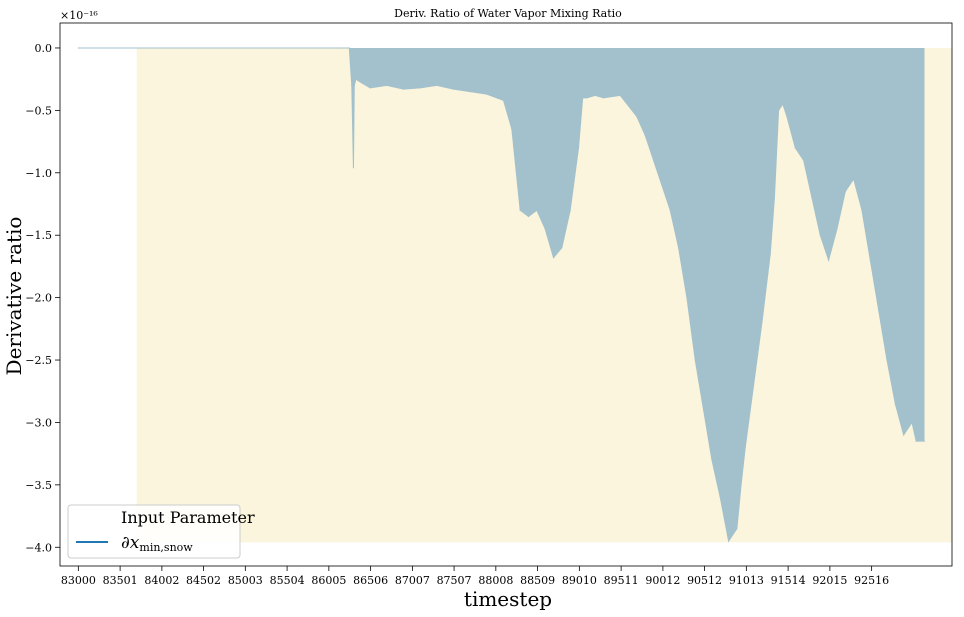  Describe the element at coordinates (829, 580) in the screenshot. I see `x-tick-label: 92015` at that location.